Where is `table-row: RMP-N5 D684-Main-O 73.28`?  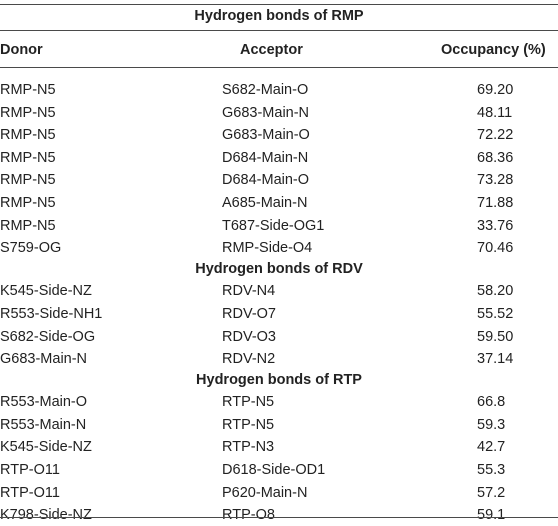
table-row: RMP-N5 D684-Main-O 73.28 is located at coordinates (279, 180).